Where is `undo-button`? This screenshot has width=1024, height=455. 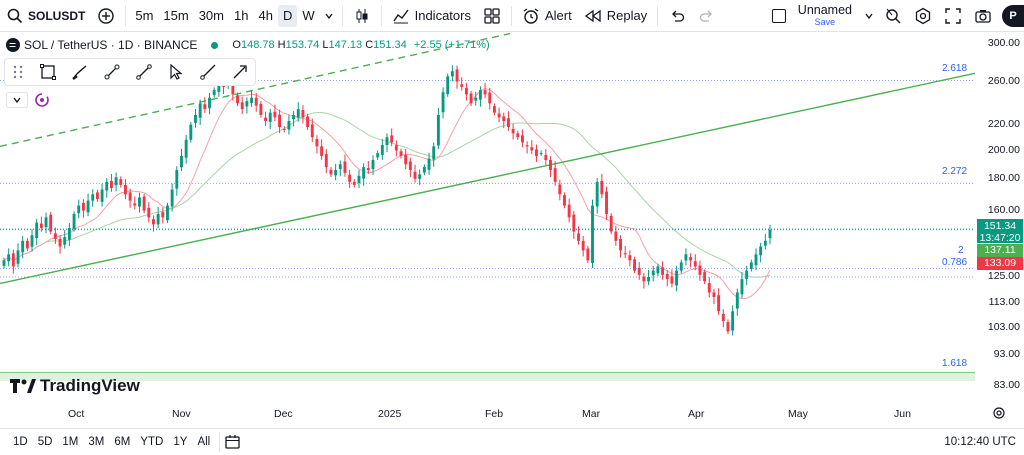 undo-button is located at coordinates (677, 16).